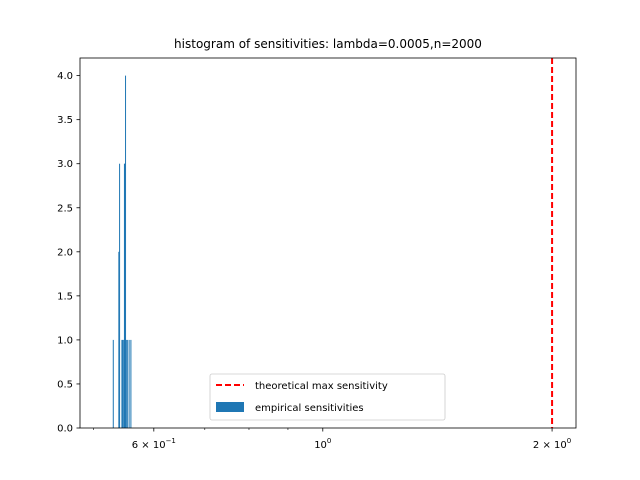 This screenshot has width=640, height=480. What do you see at coordinates (65, 252) in the screenshot?
I see `y-tick-label: 2.0` at bounding box center [65, 252].